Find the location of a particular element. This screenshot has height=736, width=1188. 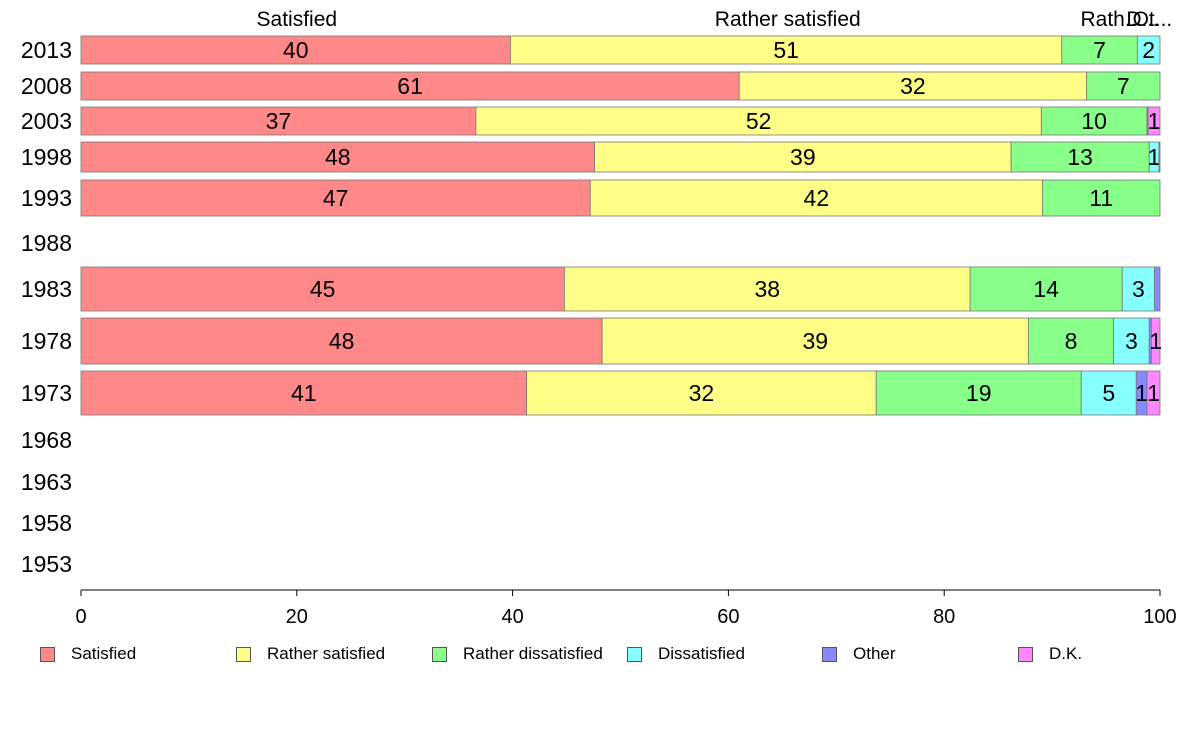

legend-label: Other is located at coordinates (874, 653).